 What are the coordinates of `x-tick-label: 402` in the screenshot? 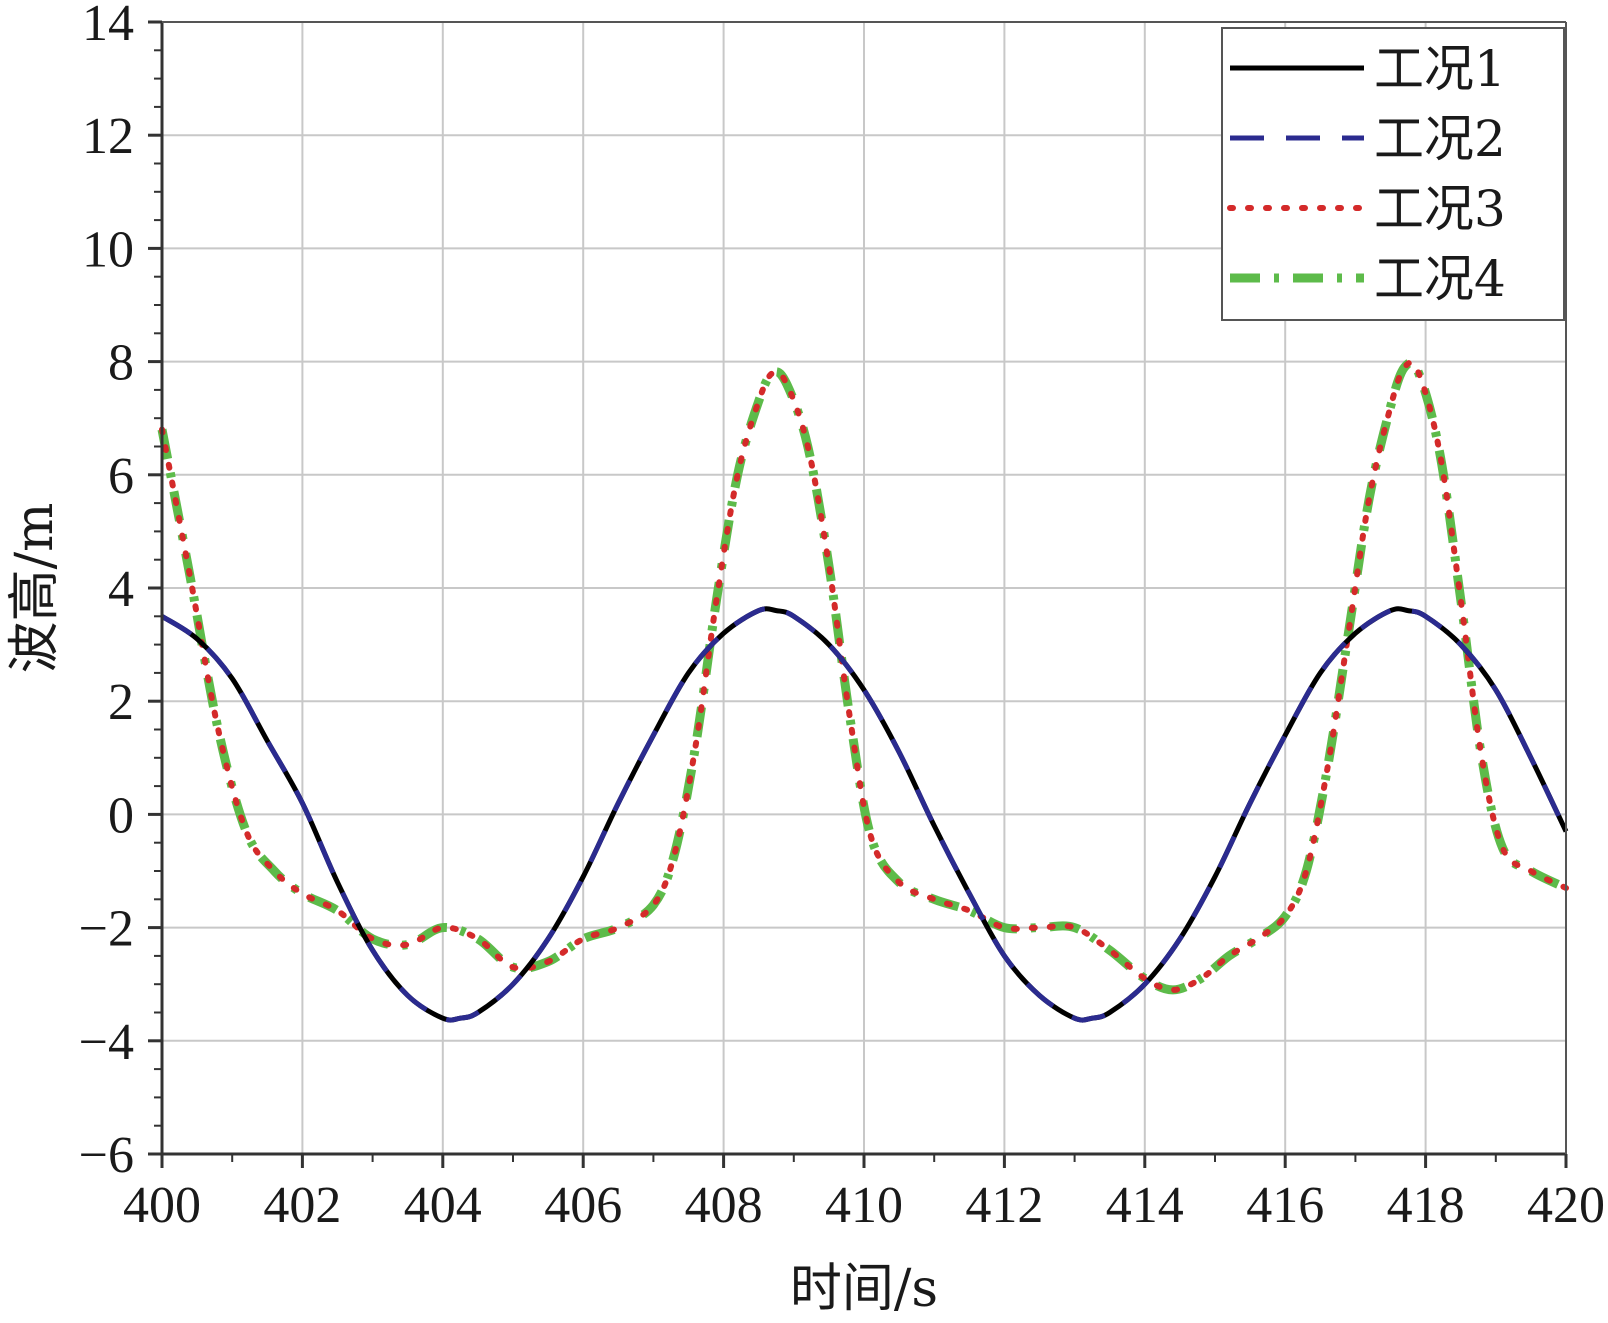 It's located at (302, 1205).